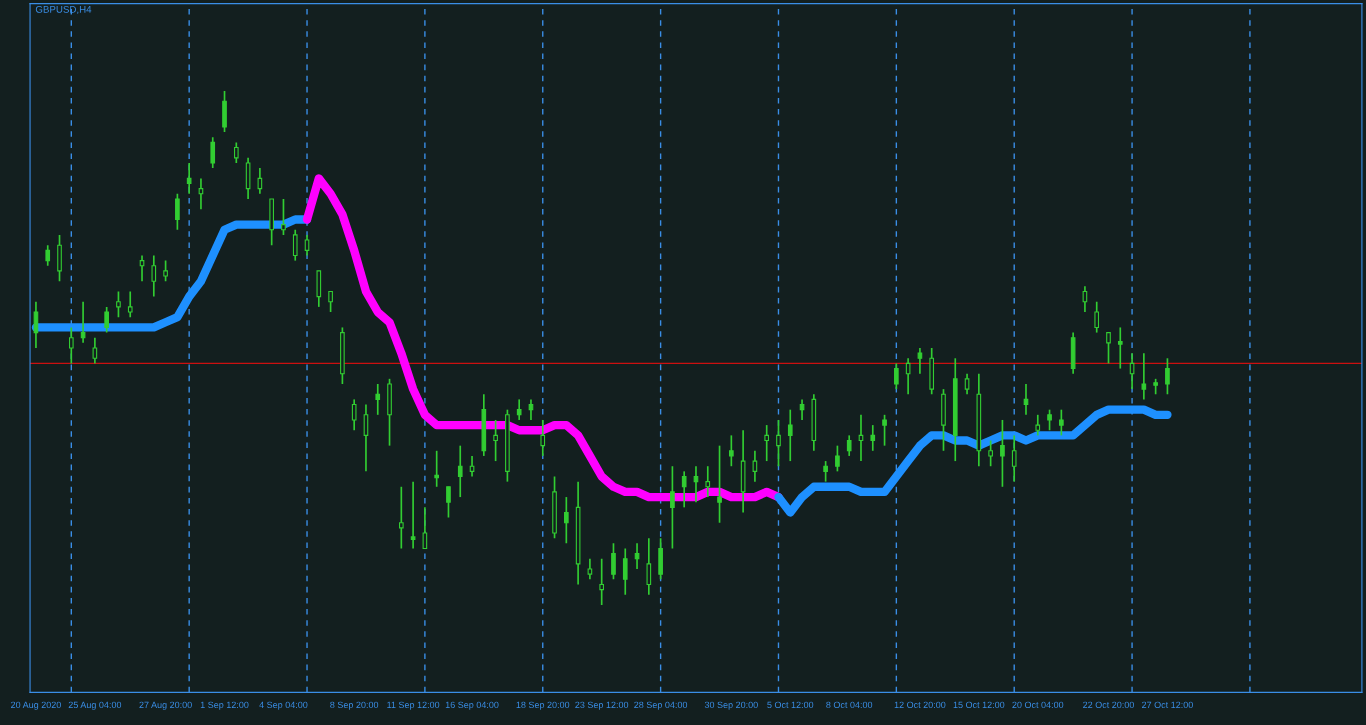 Image resolution: width=1366 pixels, height=725 pixels. I want to click on x-tick-label: 8 Sep 20:00, so click(354, 705).